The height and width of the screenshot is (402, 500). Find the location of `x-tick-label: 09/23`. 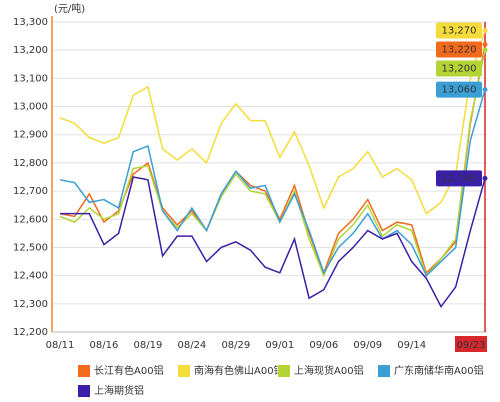

x-tick-label: 09/23 is located at coordinates (471, 345).